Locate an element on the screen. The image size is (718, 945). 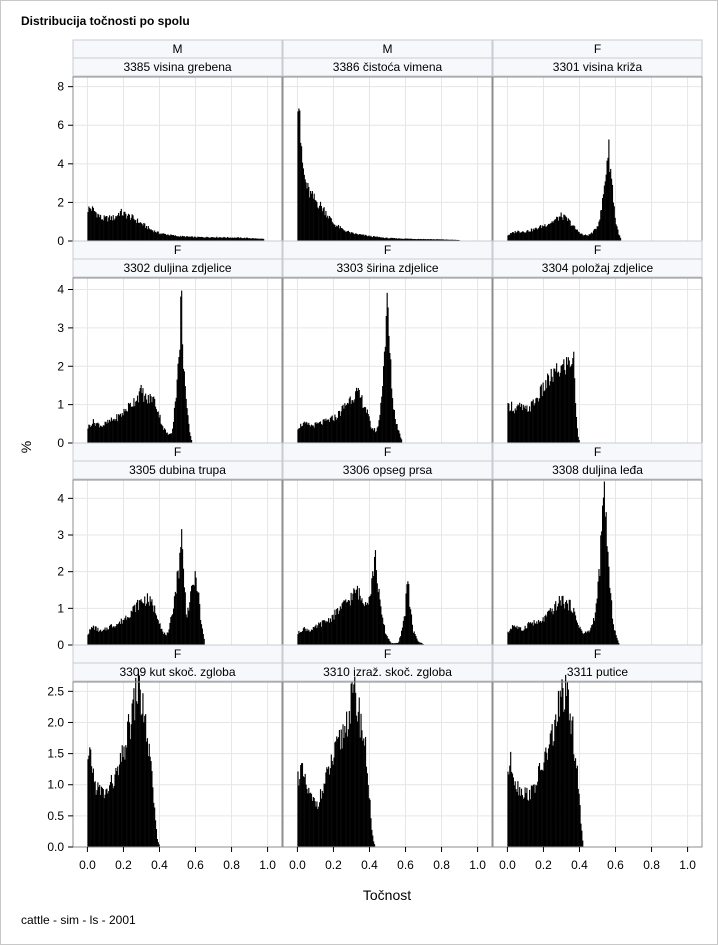
y-tick-label: 2.5 is located at coordinates (55, 691).